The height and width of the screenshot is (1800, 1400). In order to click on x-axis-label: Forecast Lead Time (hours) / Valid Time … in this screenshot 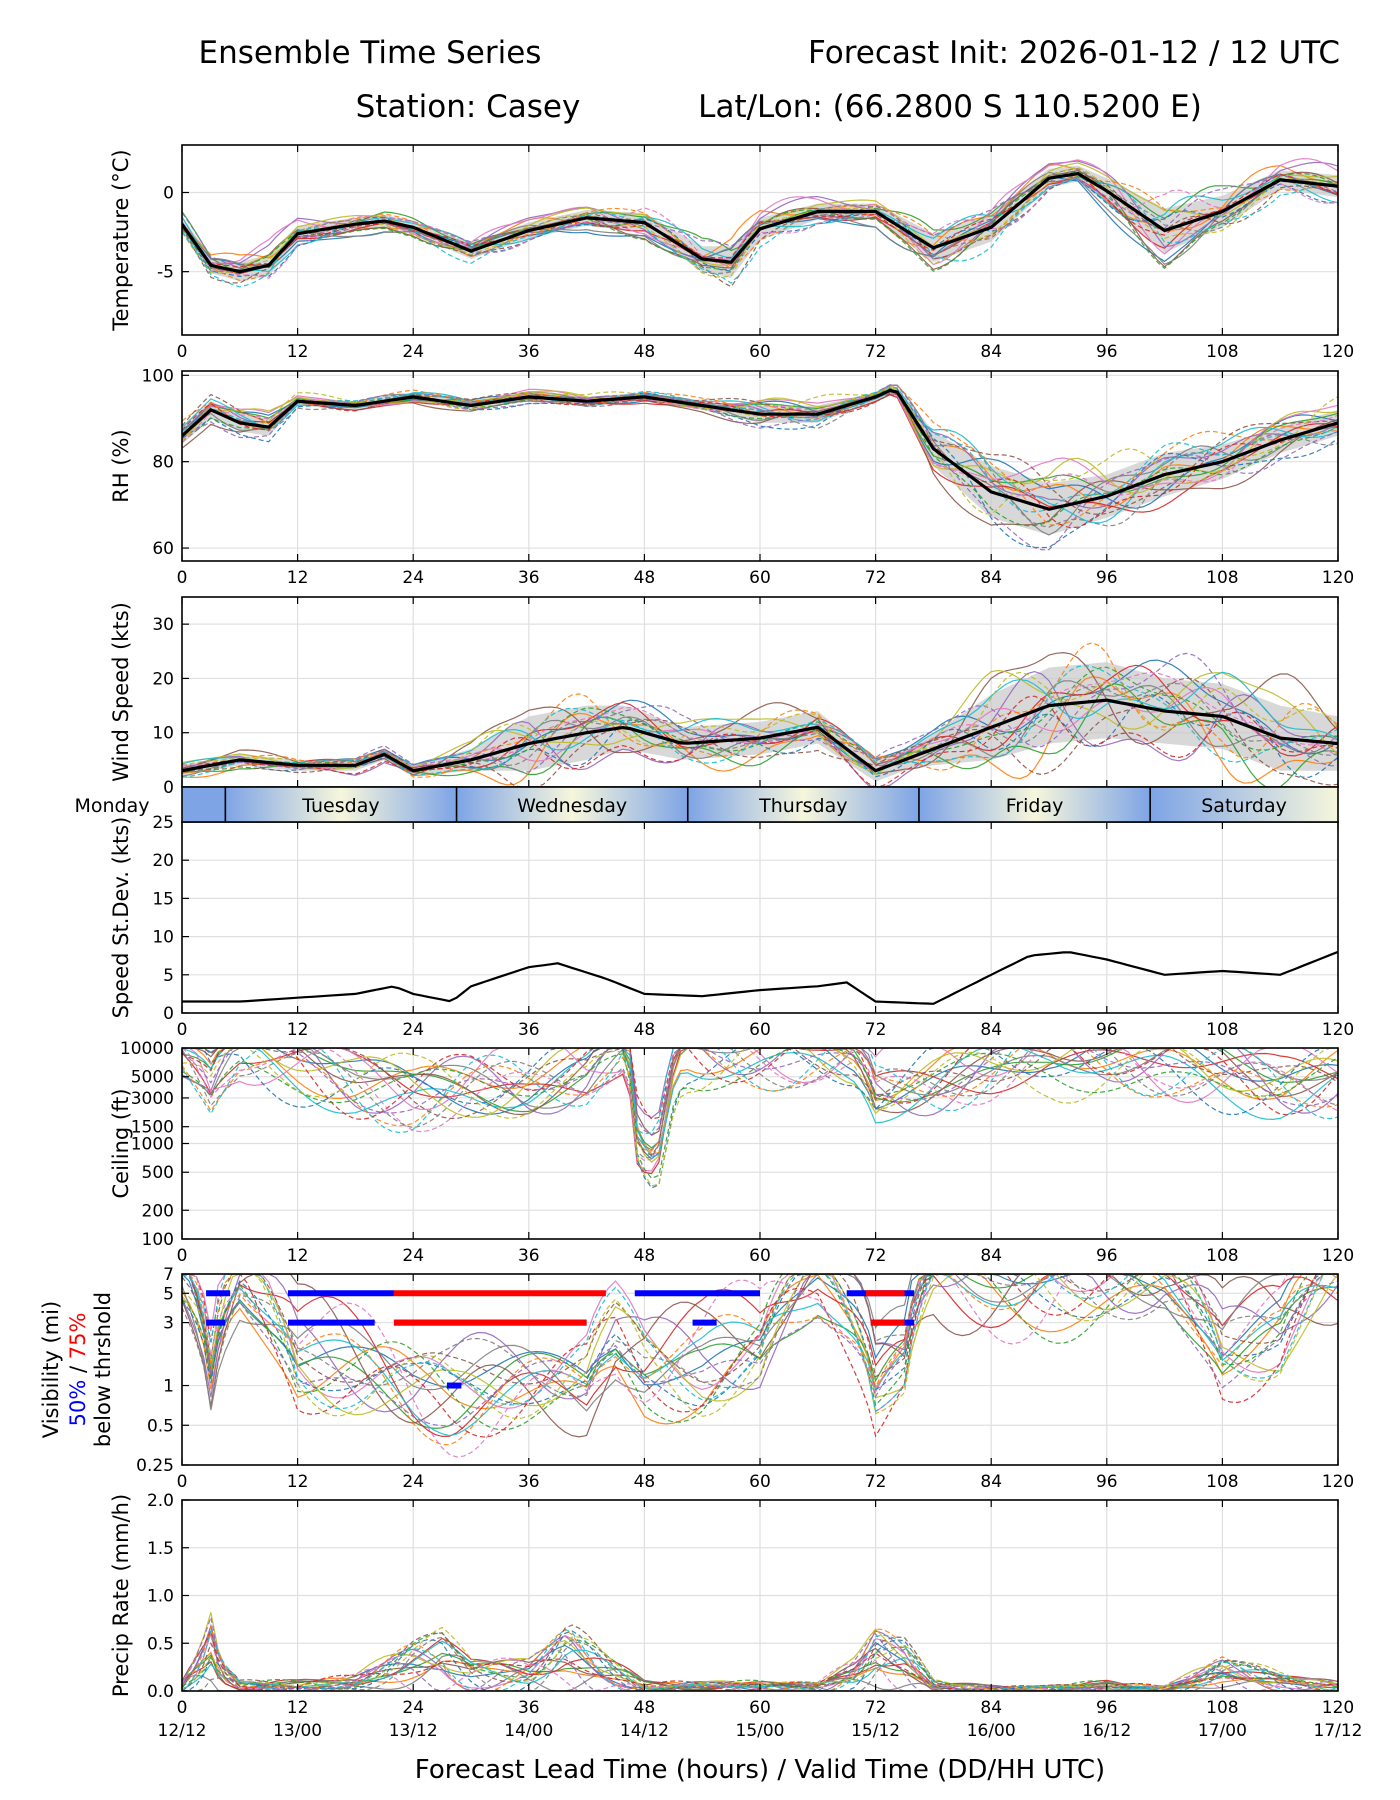, I will do `click(760, 1770)`.